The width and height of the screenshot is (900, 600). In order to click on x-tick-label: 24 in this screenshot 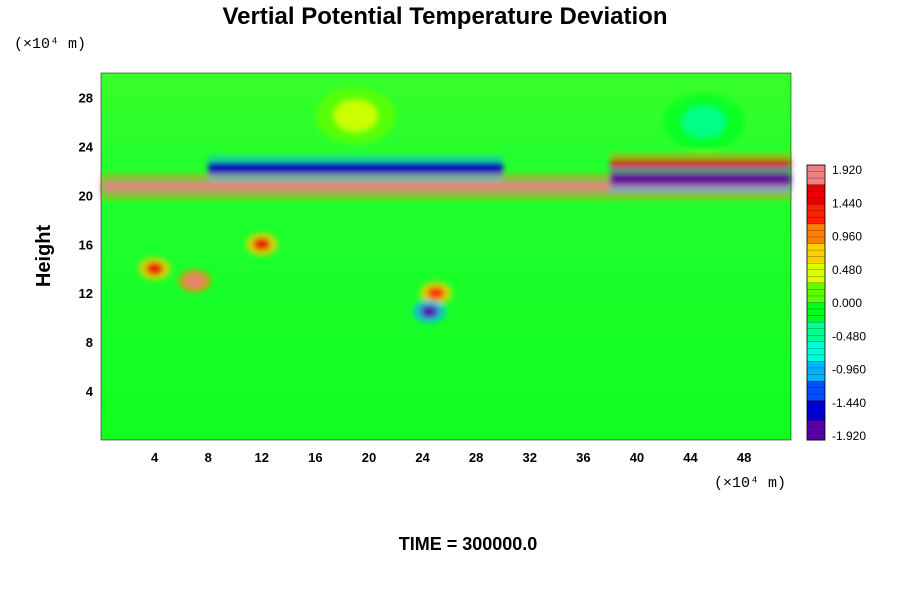, I will do `click(422, 457)`.